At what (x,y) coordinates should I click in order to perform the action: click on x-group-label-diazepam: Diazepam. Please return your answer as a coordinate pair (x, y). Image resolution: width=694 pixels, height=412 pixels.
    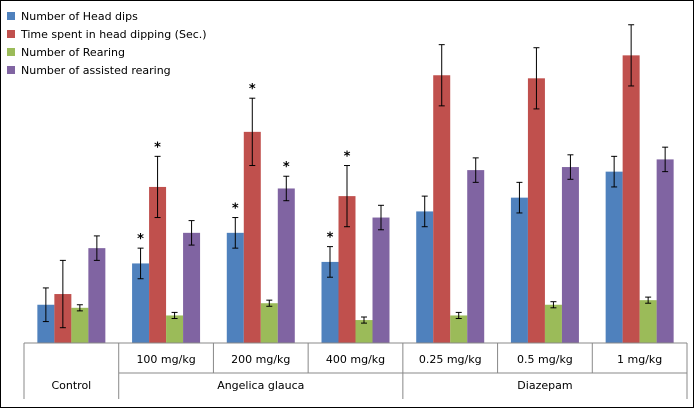
    Looking at the image, I should click on (544, 385).